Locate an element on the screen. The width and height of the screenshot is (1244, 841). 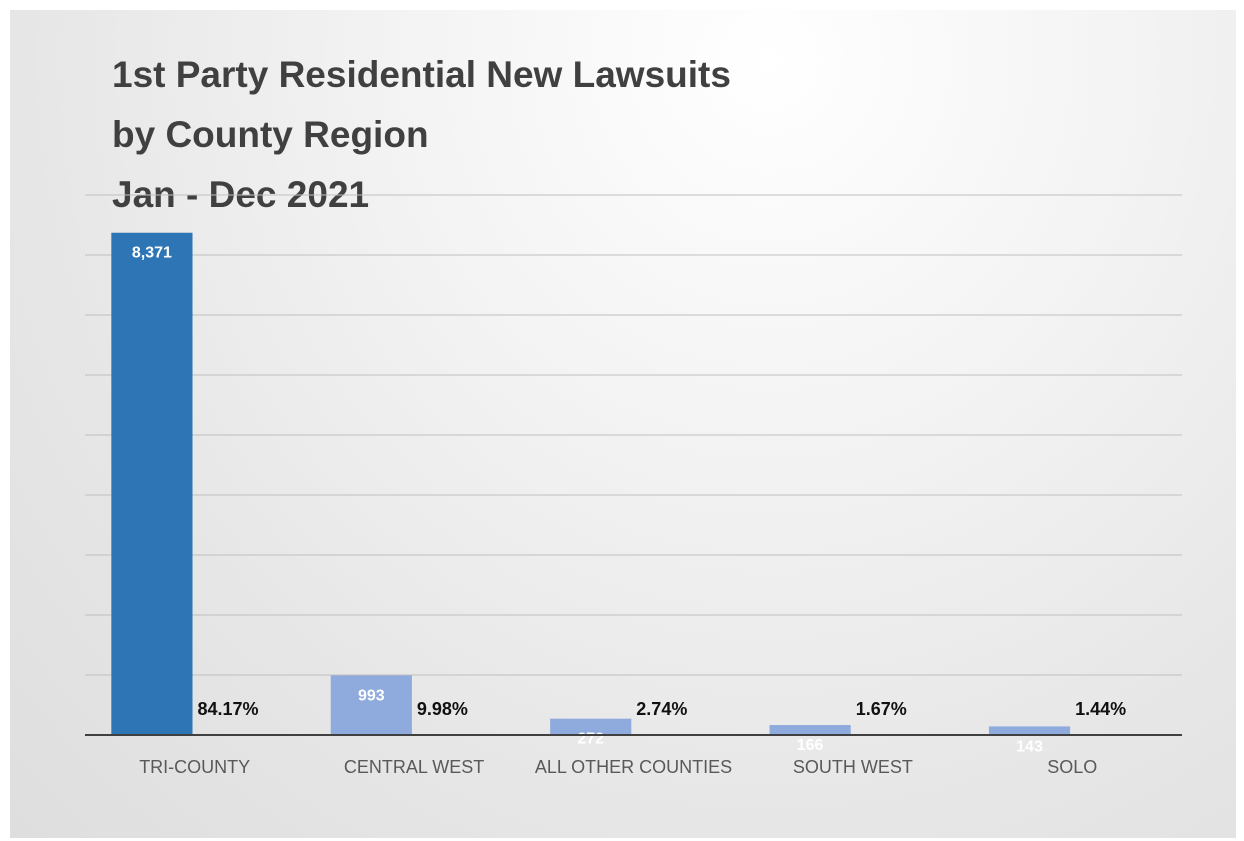
category-label: ALL OTHER COUNTIES is located at coordinates (633, 767).